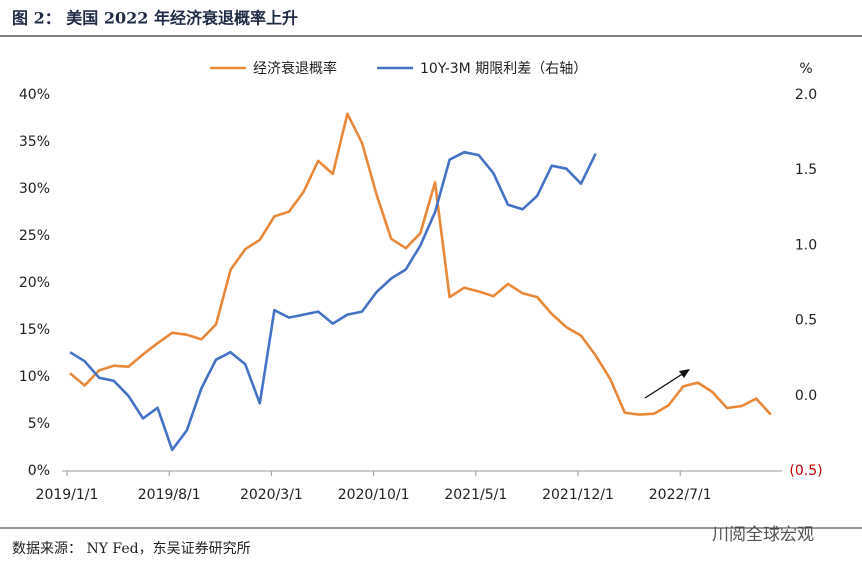 Image resolution: width=862 pixels, height=570 pixels. Describe the element at coordinates (131, 549) in the screenshot. I see `source: 数据来源： NY Fed，东吴证券研究所` at that location.